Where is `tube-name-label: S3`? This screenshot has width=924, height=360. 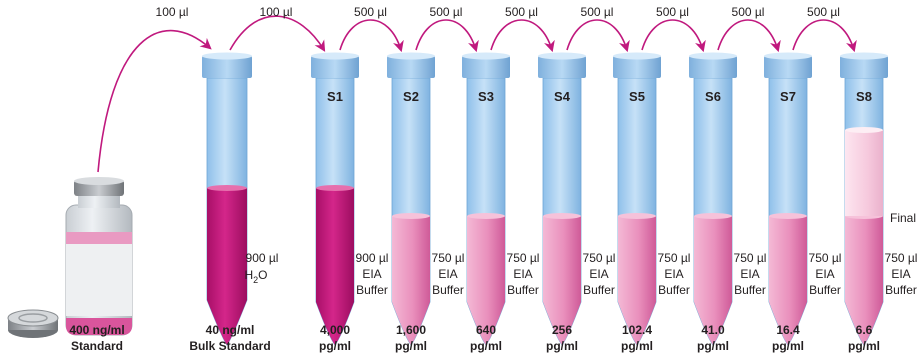
tube-name-label: S3 is located at coordinates (486, 96).